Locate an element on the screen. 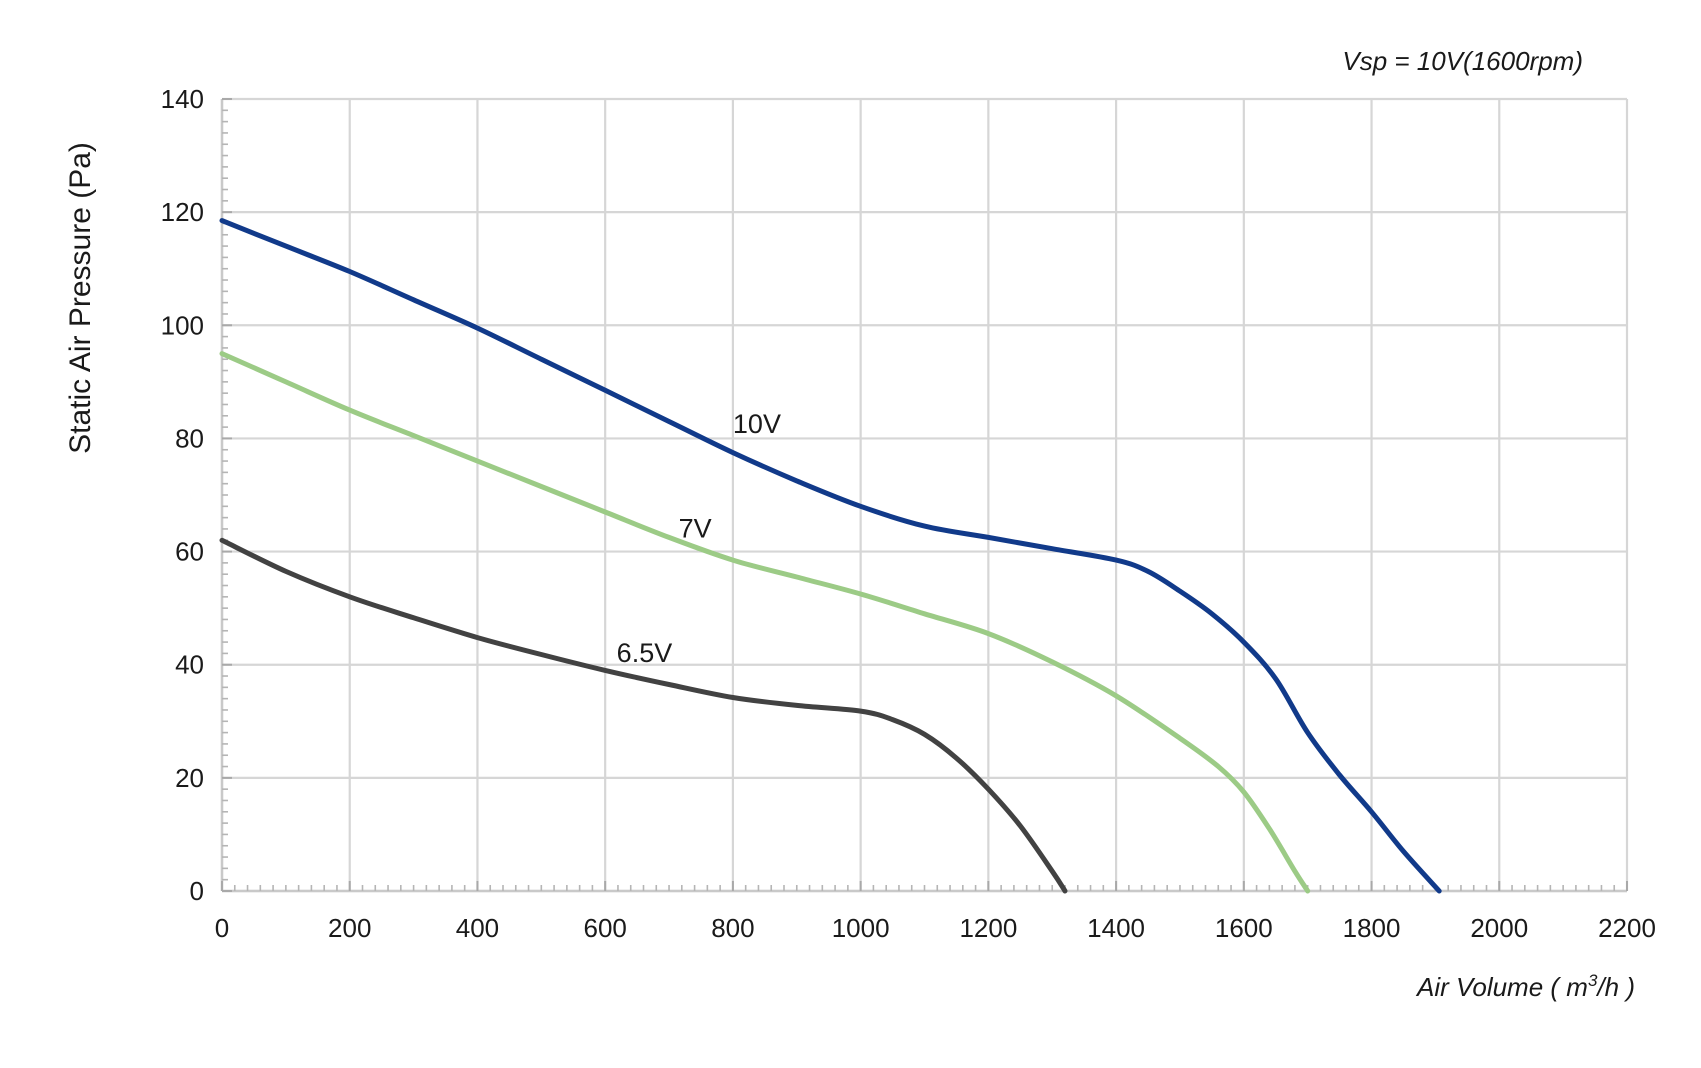 Image resolution: width=1701 pixels, height=1068 pixels. y-tick-label: 100 is located at coordinates (182, 325).